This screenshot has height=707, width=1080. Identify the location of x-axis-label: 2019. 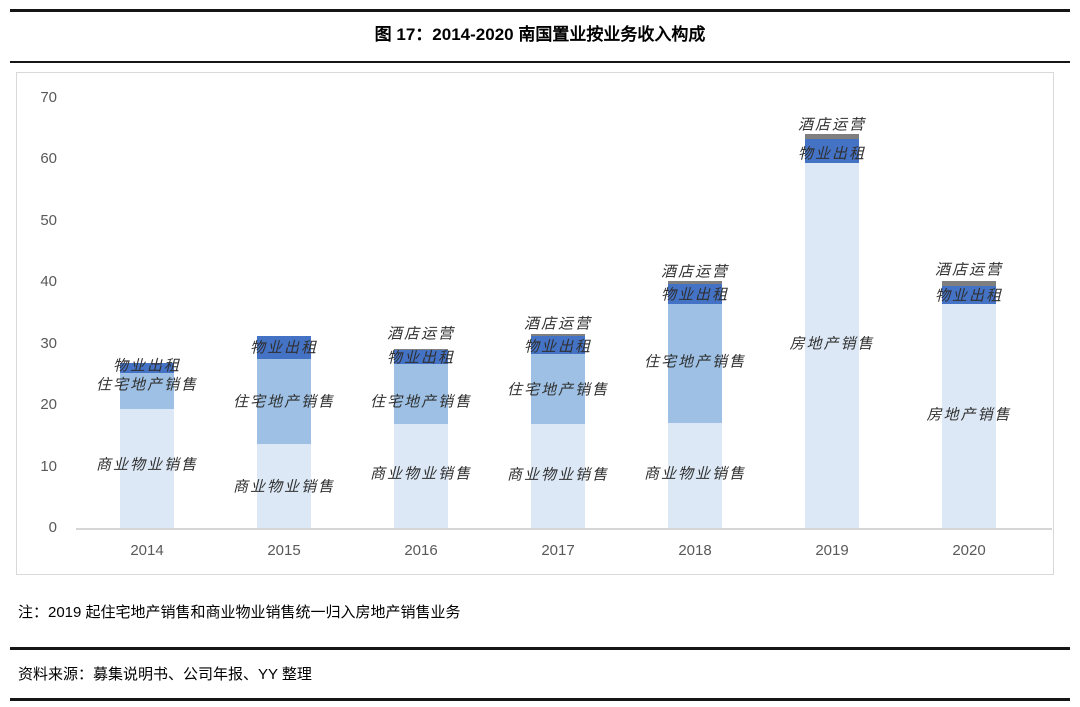
(832, 550).